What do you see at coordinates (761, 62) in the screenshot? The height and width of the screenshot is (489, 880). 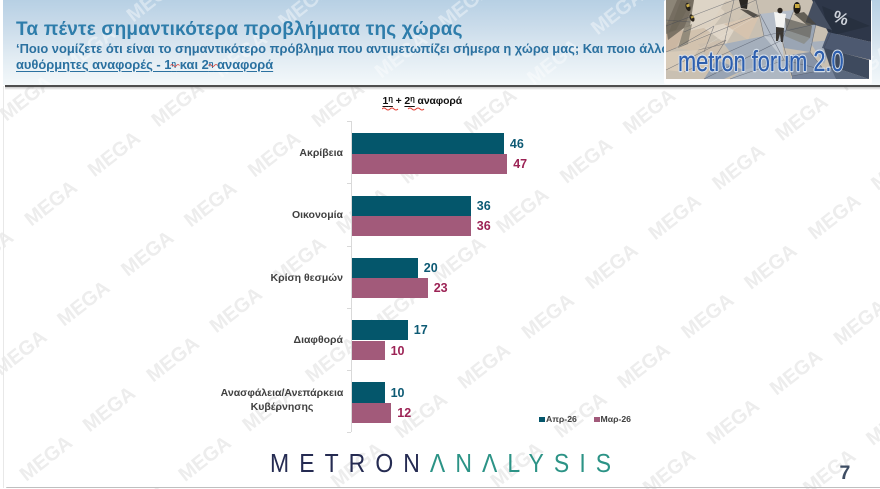 I see `svg-text: metron forum 2.0` at bounding box center [761, 62].